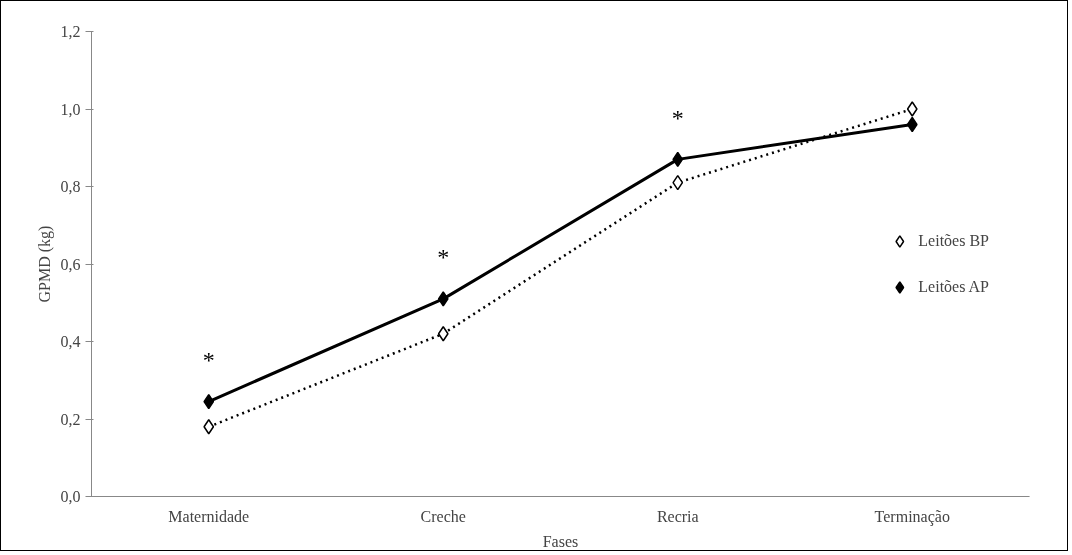 The image size is (1072, 555). I want to click on x-tick-label: Maternidade, so click(209, 516).